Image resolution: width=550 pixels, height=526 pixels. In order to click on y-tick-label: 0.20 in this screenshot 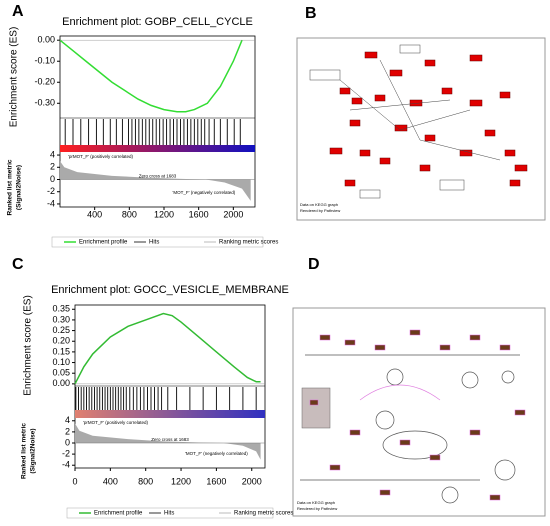, I will do `click(61, 341)`.